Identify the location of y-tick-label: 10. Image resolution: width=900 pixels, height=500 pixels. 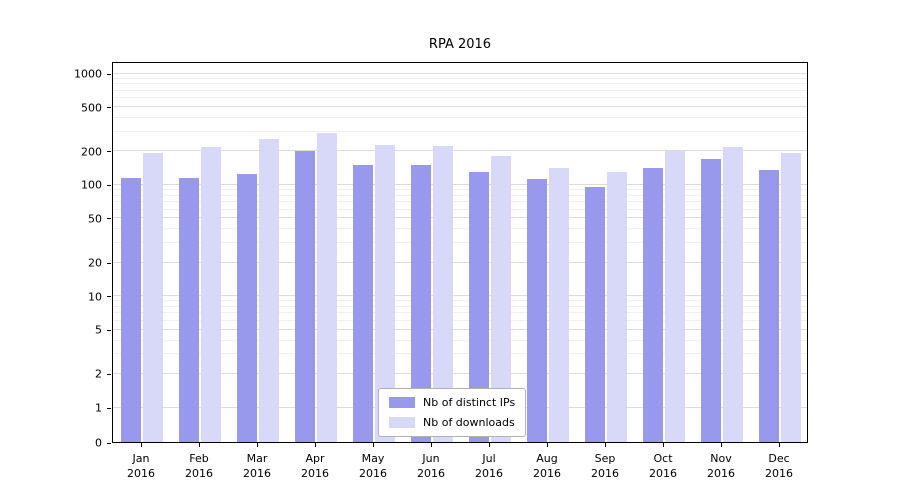
(95, 297).